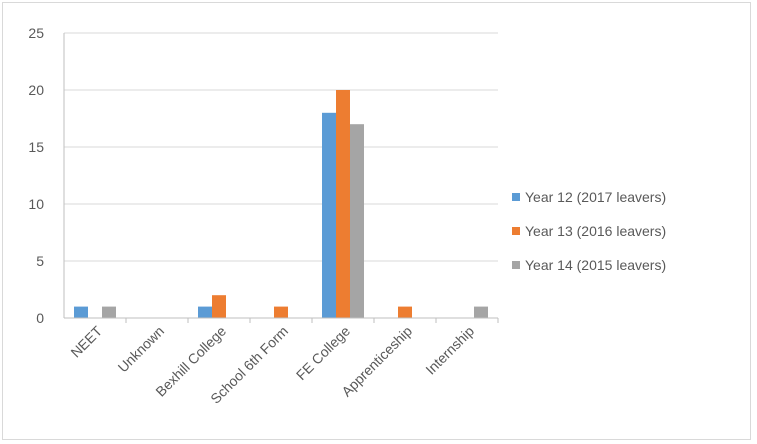 The width and height of the screenshot is (757, 444). I want to click on x-tick-label: NEET, so click(86, 341).